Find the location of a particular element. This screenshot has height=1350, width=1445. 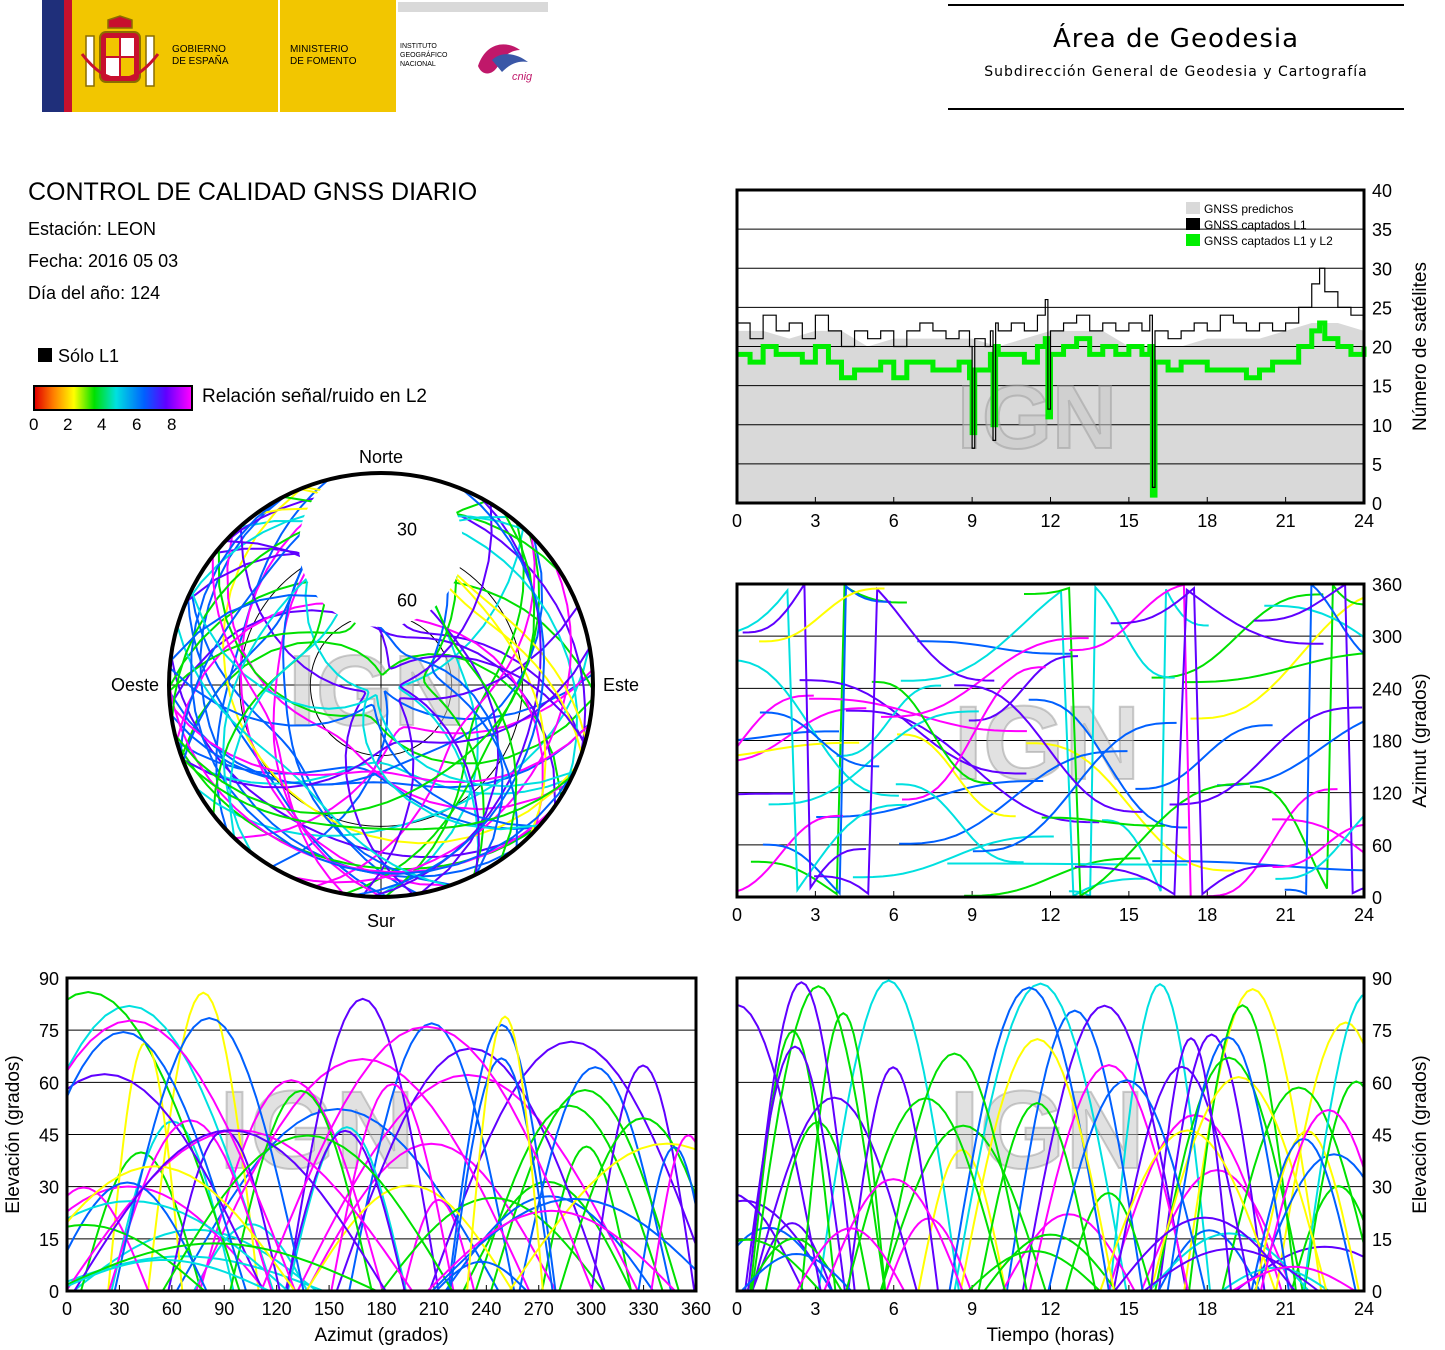

gobierno-text: GOBIERNO DE ESPAÑA is located at coordinates (200, 56).